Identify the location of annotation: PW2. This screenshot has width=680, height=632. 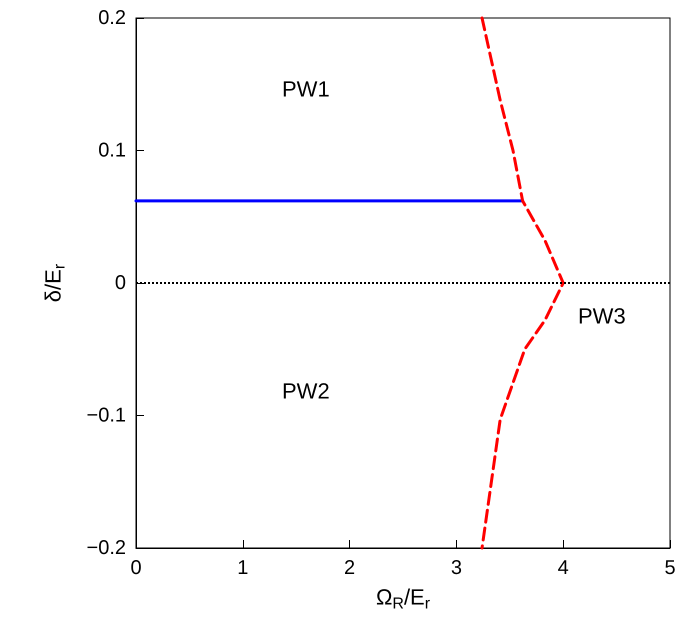
(306, 391).